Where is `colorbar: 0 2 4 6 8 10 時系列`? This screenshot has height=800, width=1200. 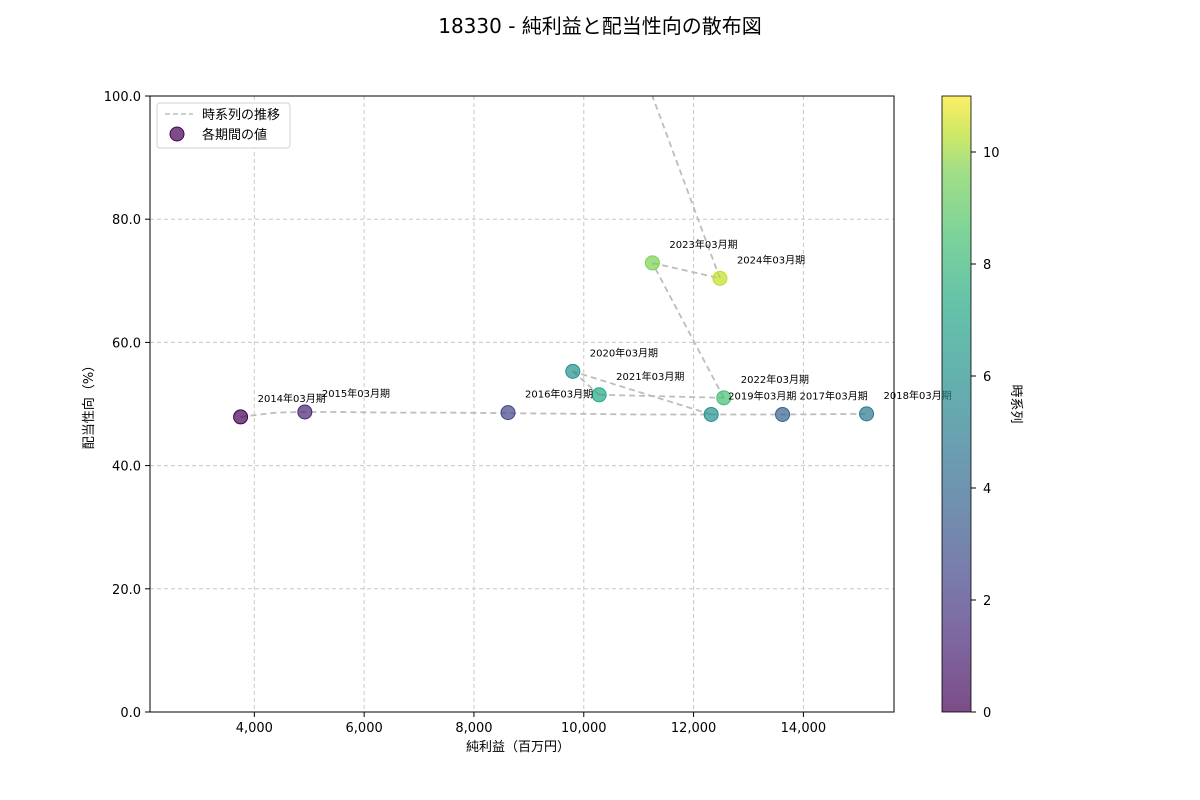
colorbar: 0 2 4 6 8 10 時系列 is located at coordinates (982, 408).